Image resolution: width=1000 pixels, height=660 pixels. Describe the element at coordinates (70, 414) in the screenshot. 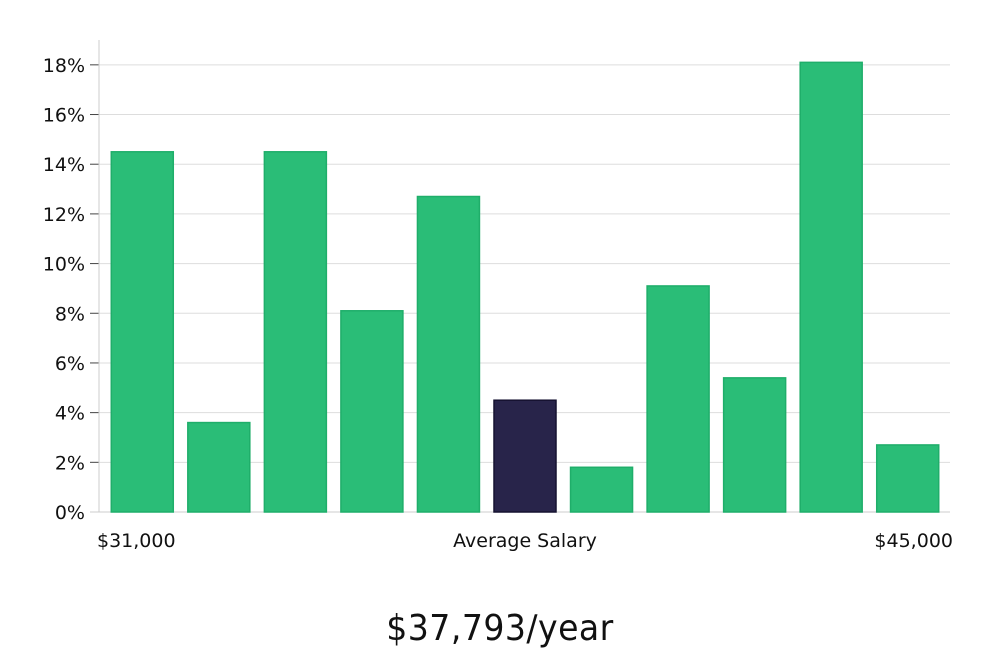

I see `y-tick-label: 4%` at that location.